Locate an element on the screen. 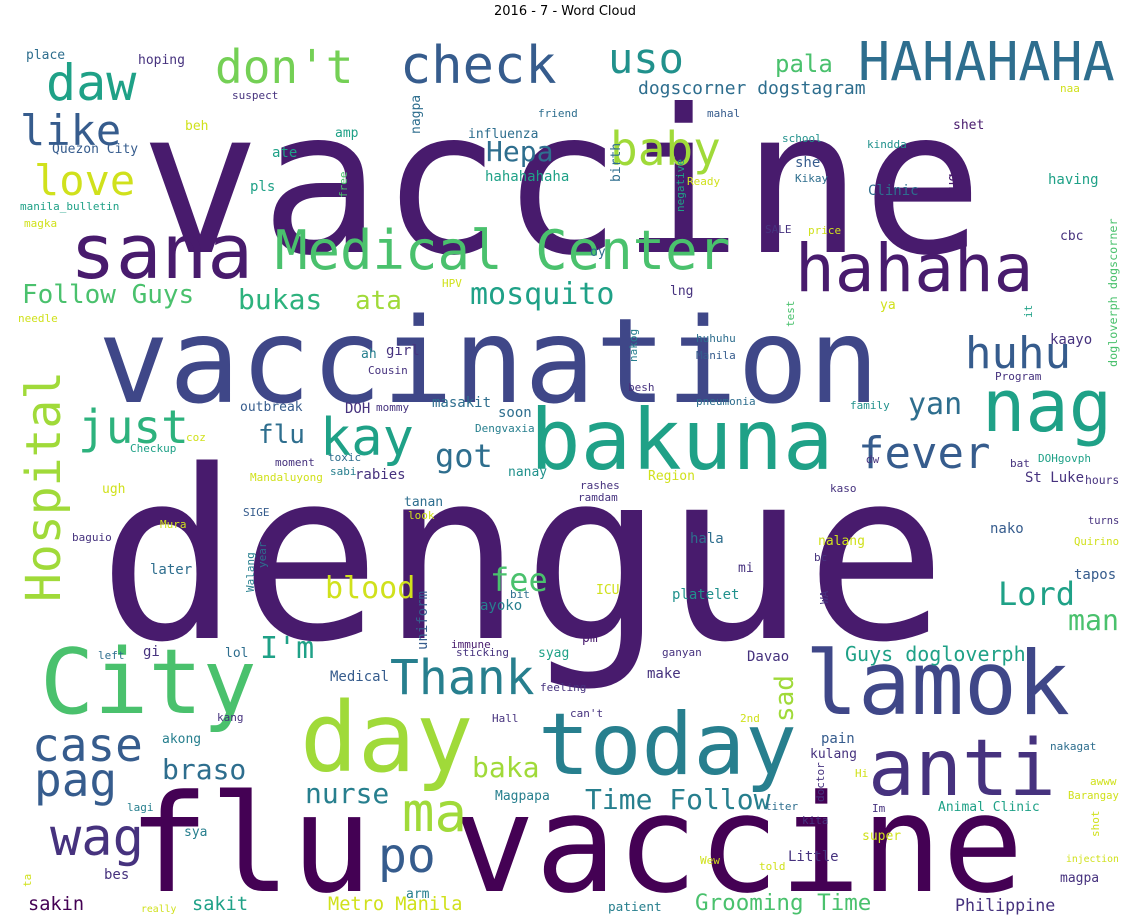 The image size is (1130, 923). word-bes: bes is located at coordinates (117, 875).